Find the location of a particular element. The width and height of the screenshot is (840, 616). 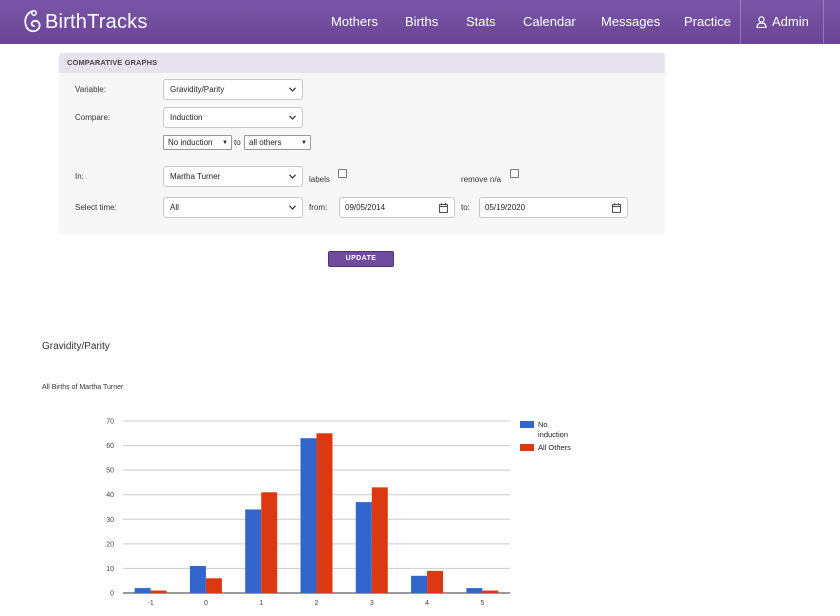

brand: BirthTracks is located at coordinates (85, 22).